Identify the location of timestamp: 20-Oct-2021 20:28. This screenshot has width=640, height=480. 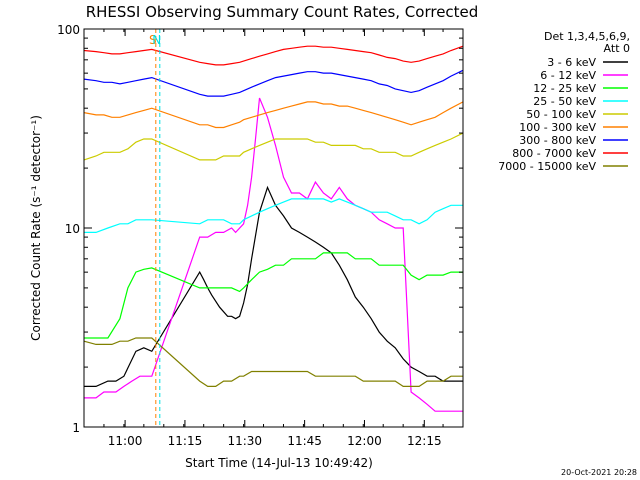
(599, 472).